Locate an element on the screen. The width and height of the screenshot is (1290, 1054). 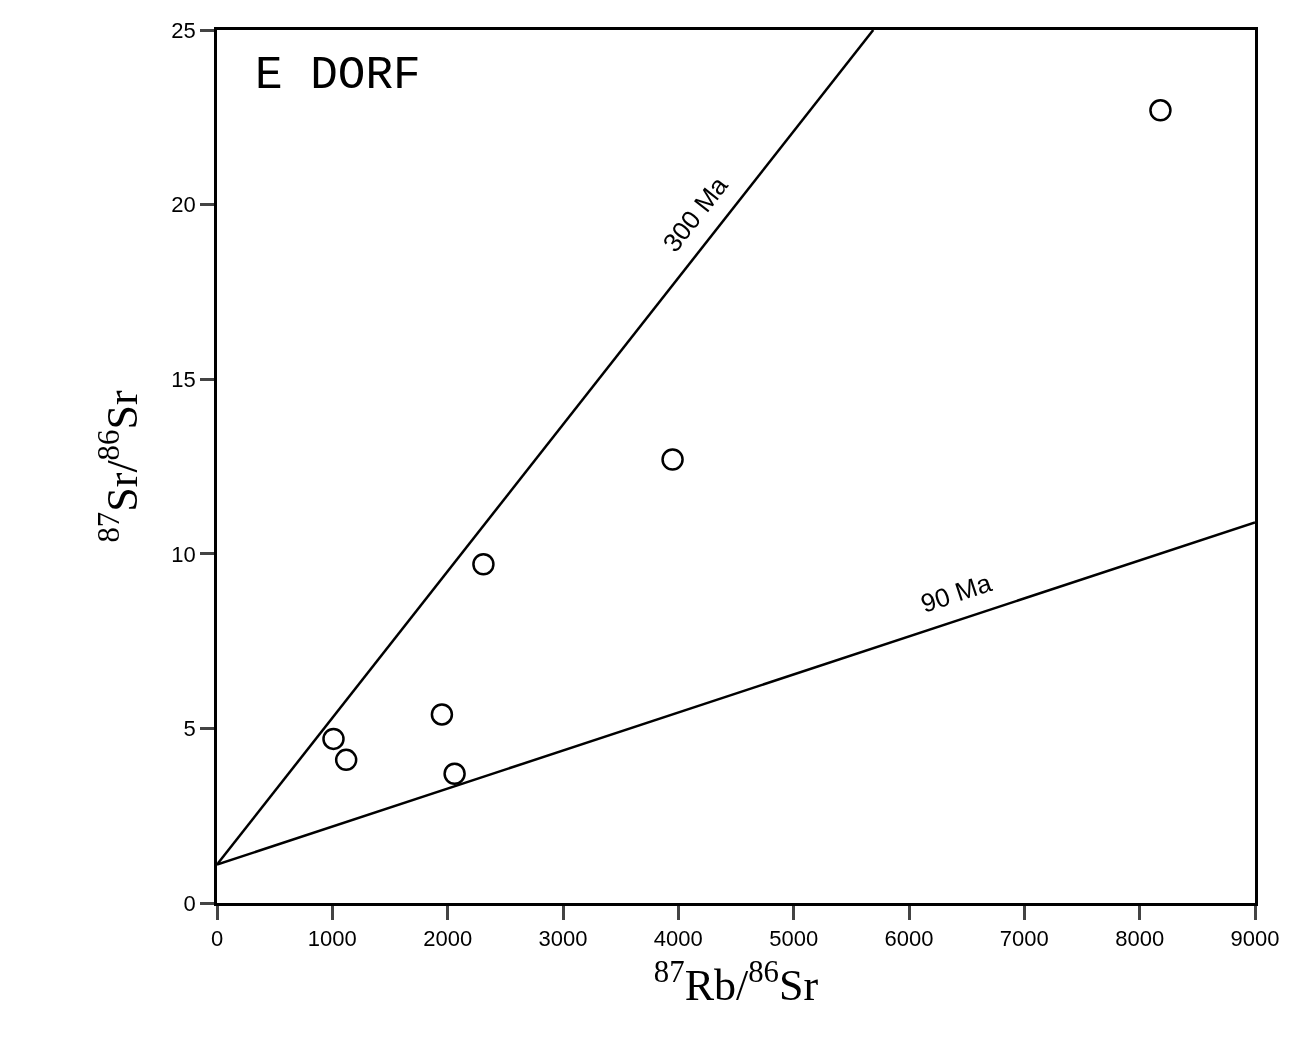
x-tick-label: 3000 is located at coordinates (563, 939).